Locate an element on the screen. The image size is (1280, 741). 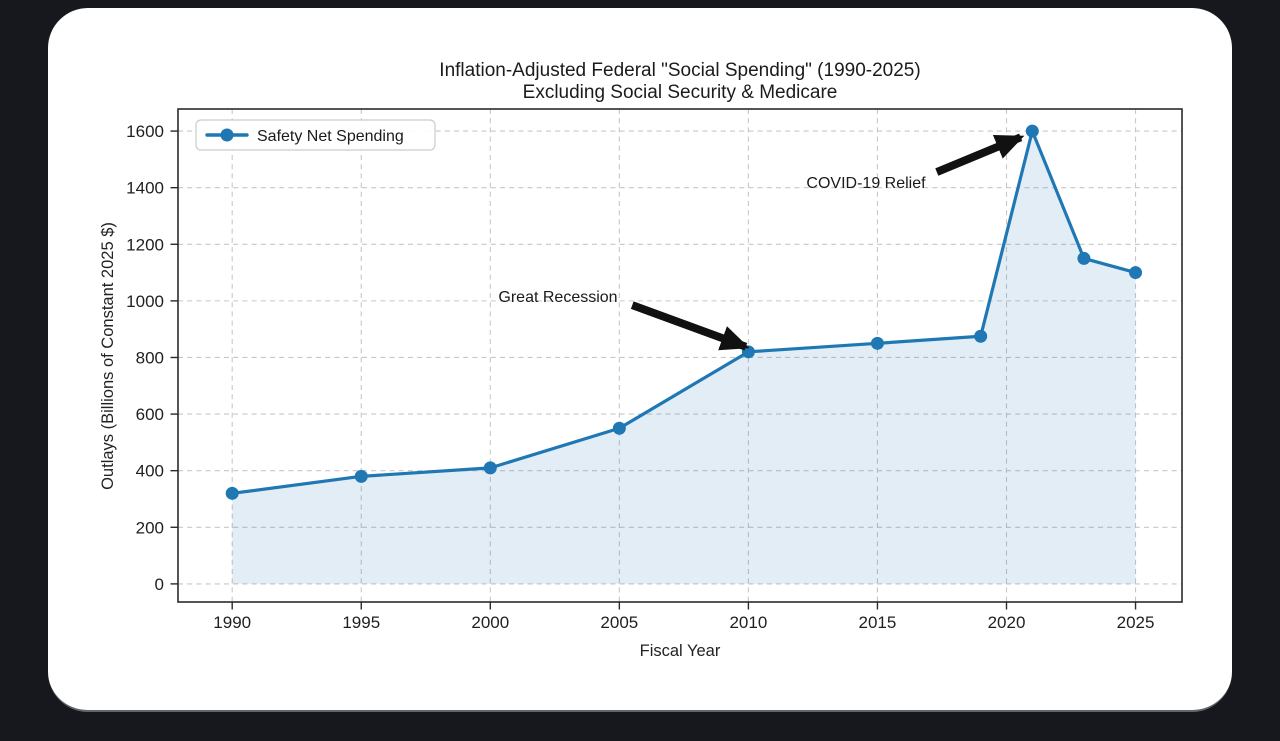
annotation-covid-relief: COVID-19 Relief is located at coordinates (866, 183).